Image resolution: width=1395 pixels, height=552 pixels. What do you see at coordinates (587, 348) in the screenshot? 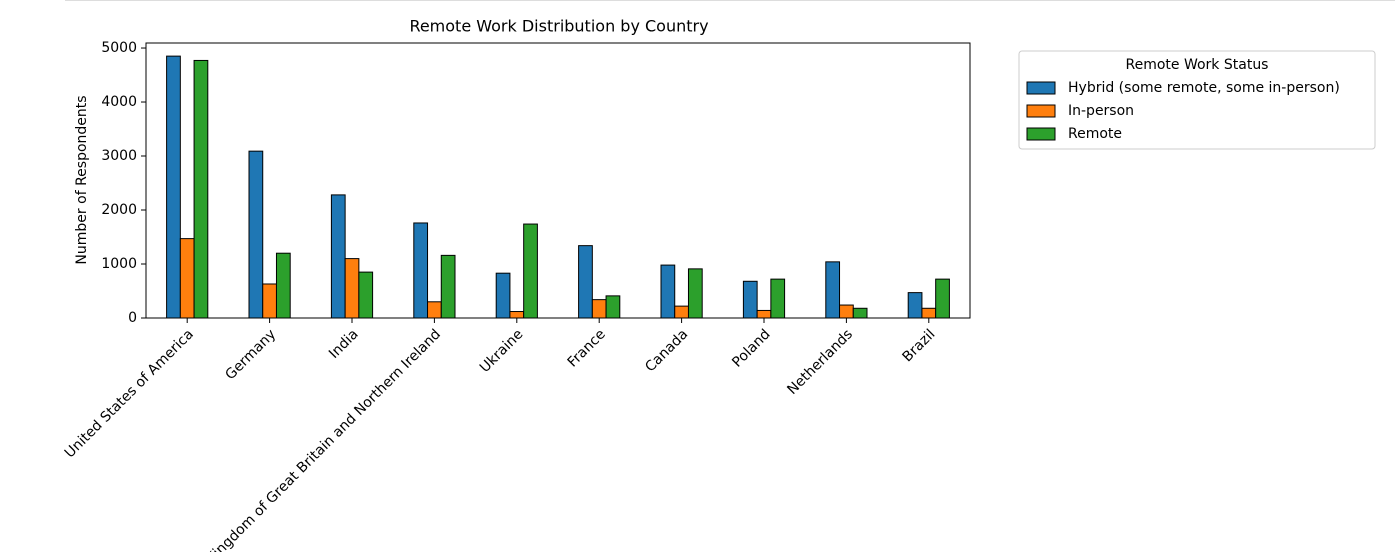
I see `x-tick-label: France` at bounding box center [587, 348].